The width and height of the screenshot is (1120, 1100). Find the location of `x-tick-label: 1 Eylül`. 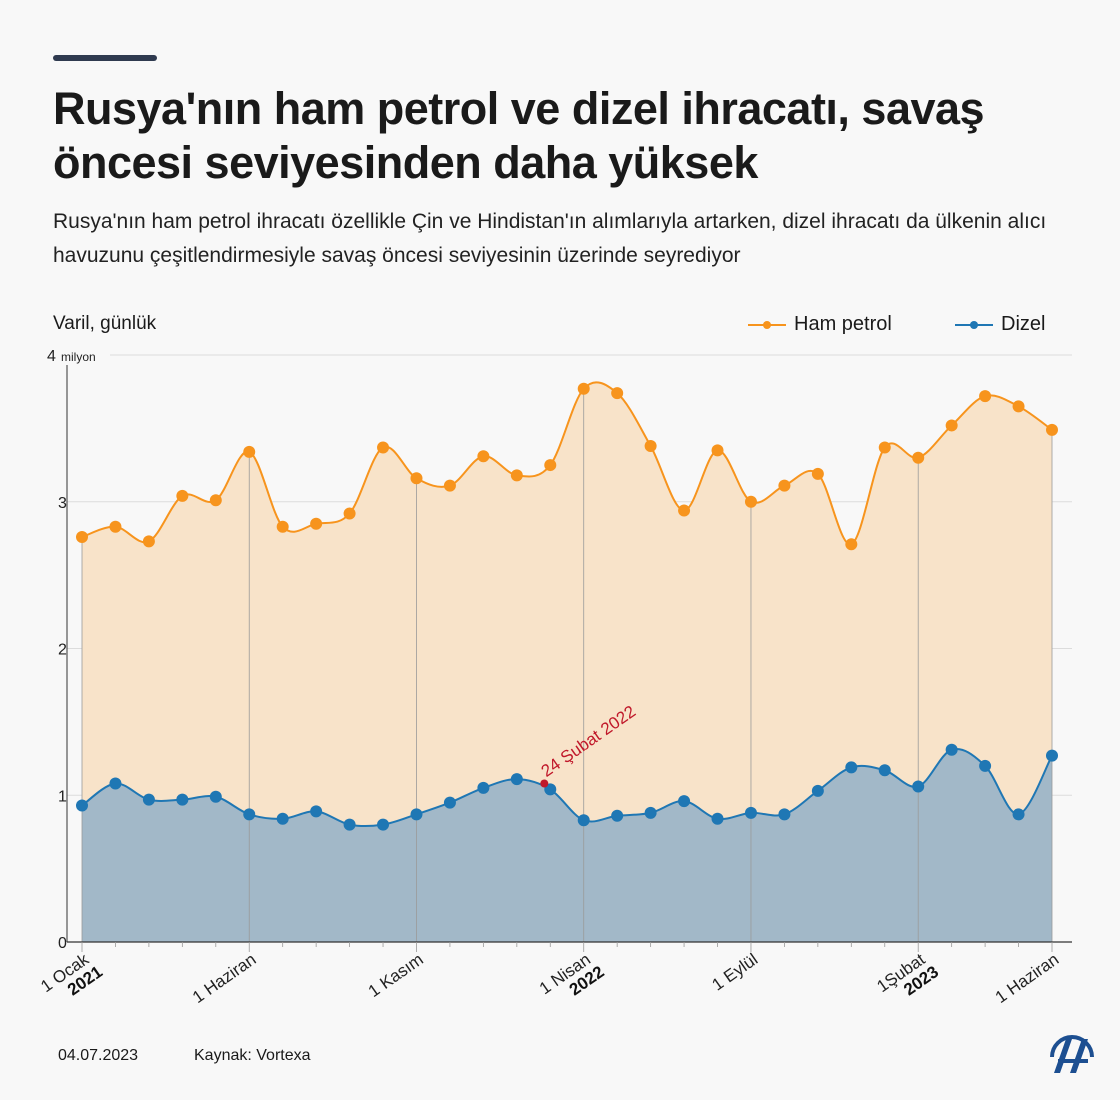

x-tick-label: 1 Eylül is located at coordinates (735, 972).